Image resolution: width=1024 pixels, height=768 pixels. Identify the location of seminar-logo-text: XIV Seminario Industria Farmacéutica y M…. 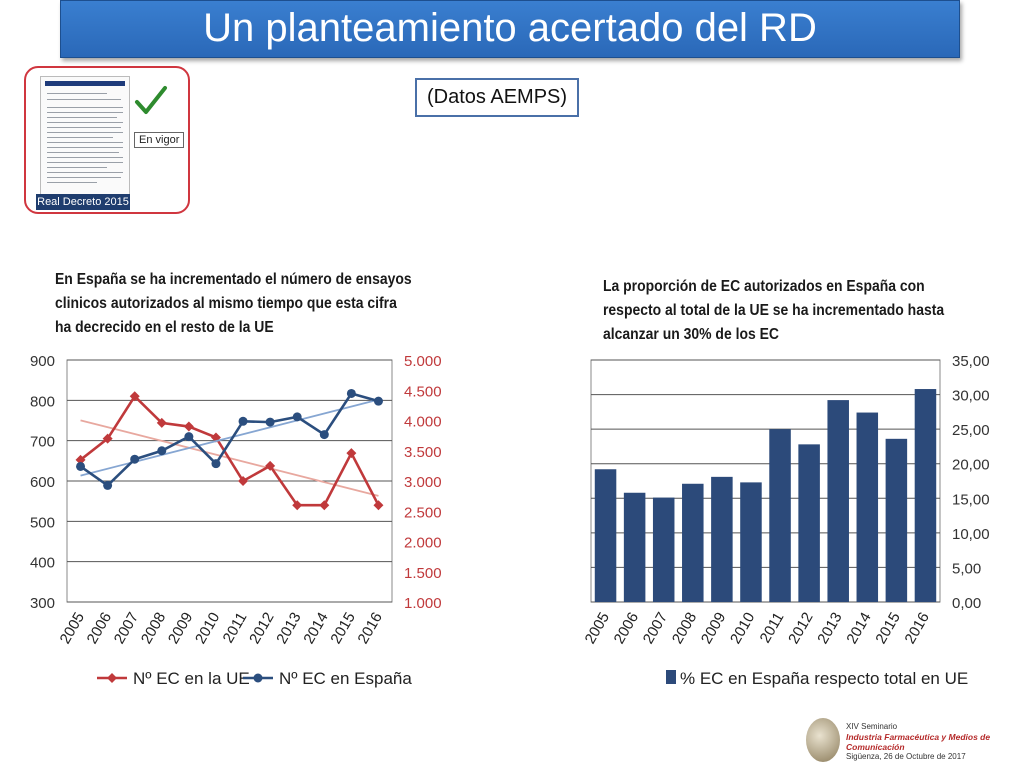
(933, 742).